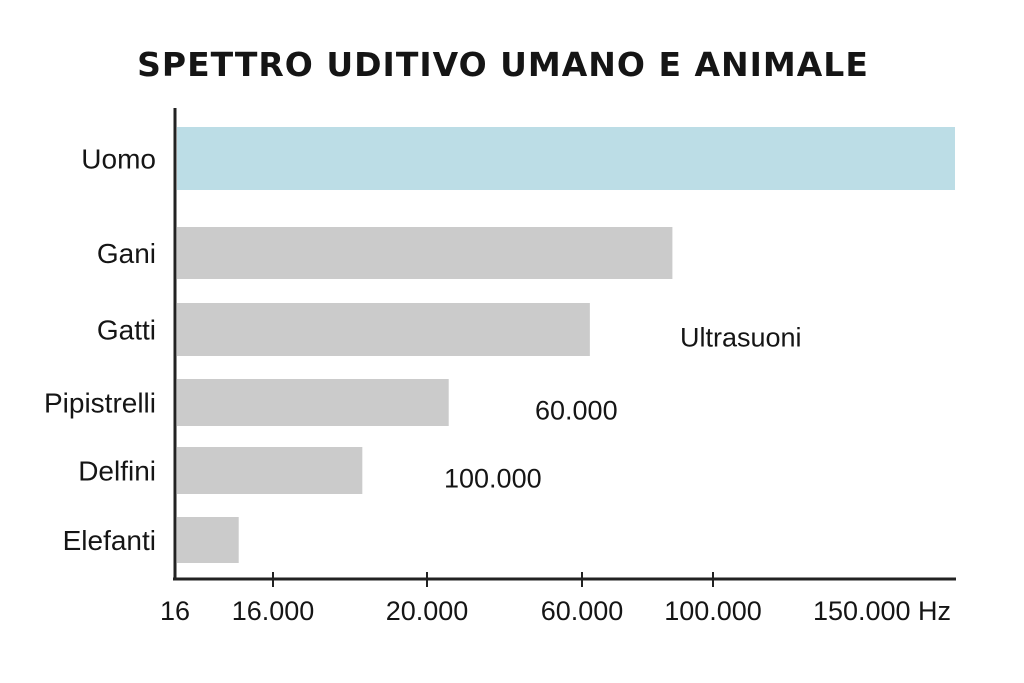 This screenshot has height=683, width=1024. What do you see at coordinates (623, 408) in the screenshot?
I see `annotations: Ultrasuoni 60.000 100.000` at bounding box center [623, 408].